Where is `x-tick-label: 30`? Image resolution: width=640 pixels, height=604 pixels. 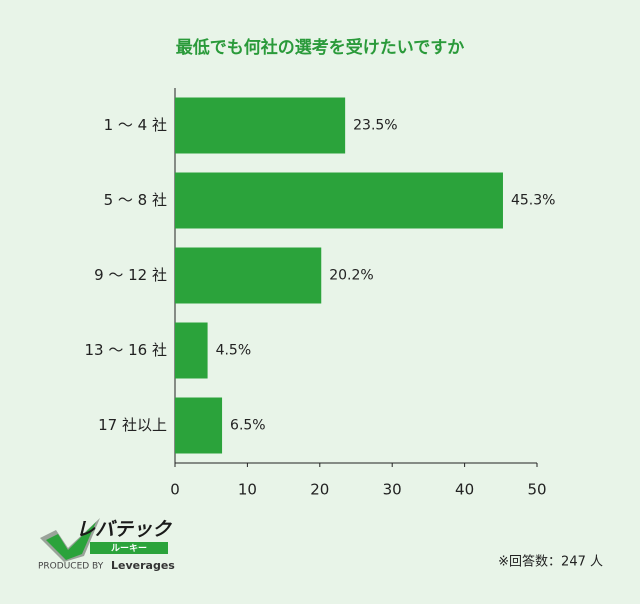 x-tick-label: 30 is located at coordinates (392, 490).